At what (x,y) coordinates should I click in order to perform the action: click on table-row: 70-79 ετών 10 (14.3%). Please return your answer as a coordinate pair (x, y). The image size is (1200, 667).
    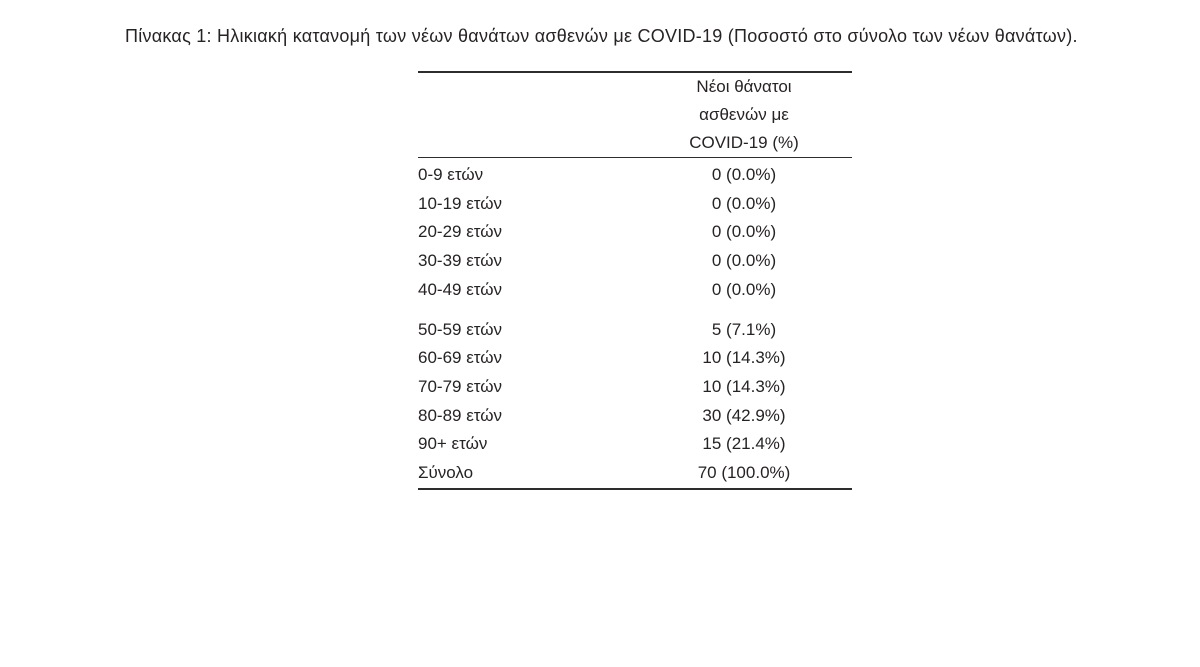
    Looking at the image, I should click on (635, 387).